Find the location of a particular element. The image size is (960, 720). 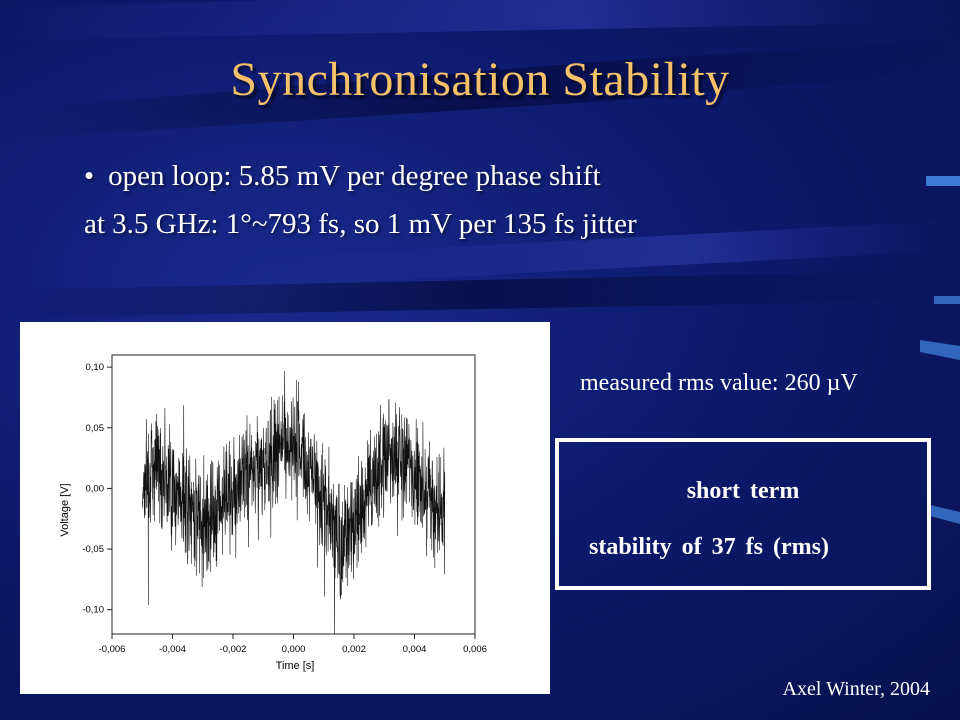

result-box: short term stability of 37 fs (rms) is located at coordinates (743, 514).